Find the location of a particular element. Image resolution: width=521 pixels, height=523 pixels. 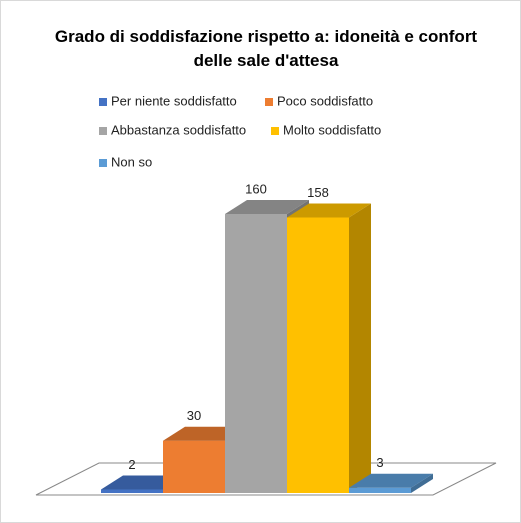

data-label: 2 is located at coordinates (131, 464).